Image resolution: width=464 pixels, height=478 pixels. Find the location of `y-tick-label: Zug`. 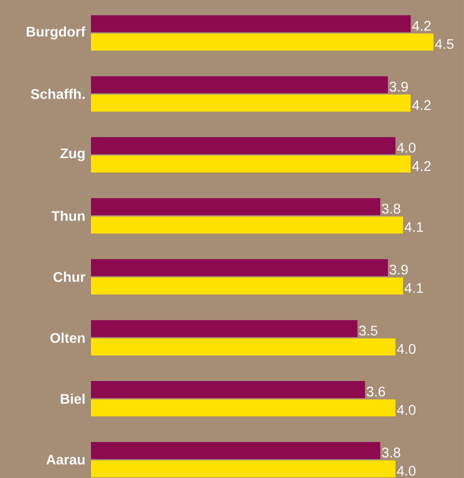

y-tick-label: Zug is located at coordinates (72, 155).